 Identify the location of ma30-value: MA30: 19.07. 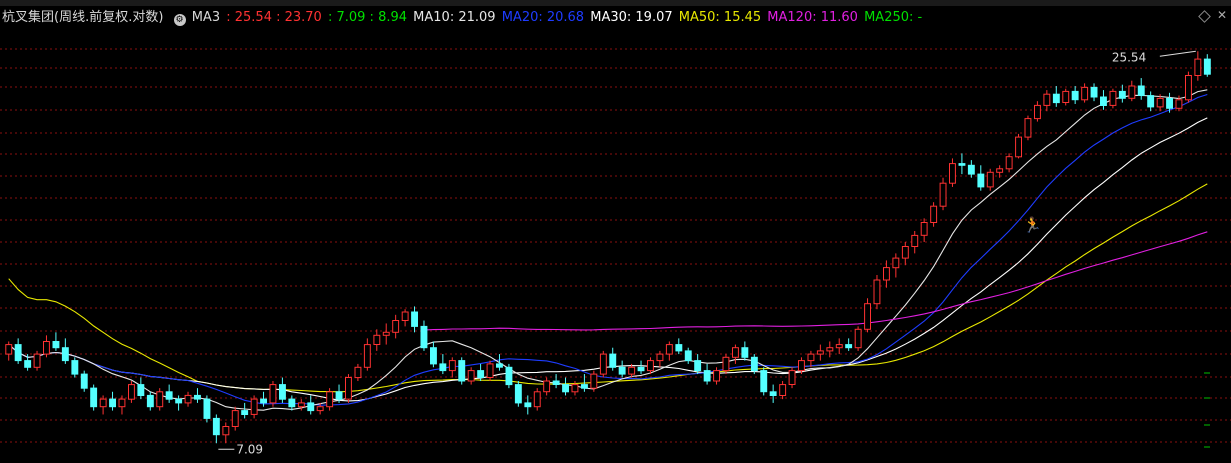
(631, 17).